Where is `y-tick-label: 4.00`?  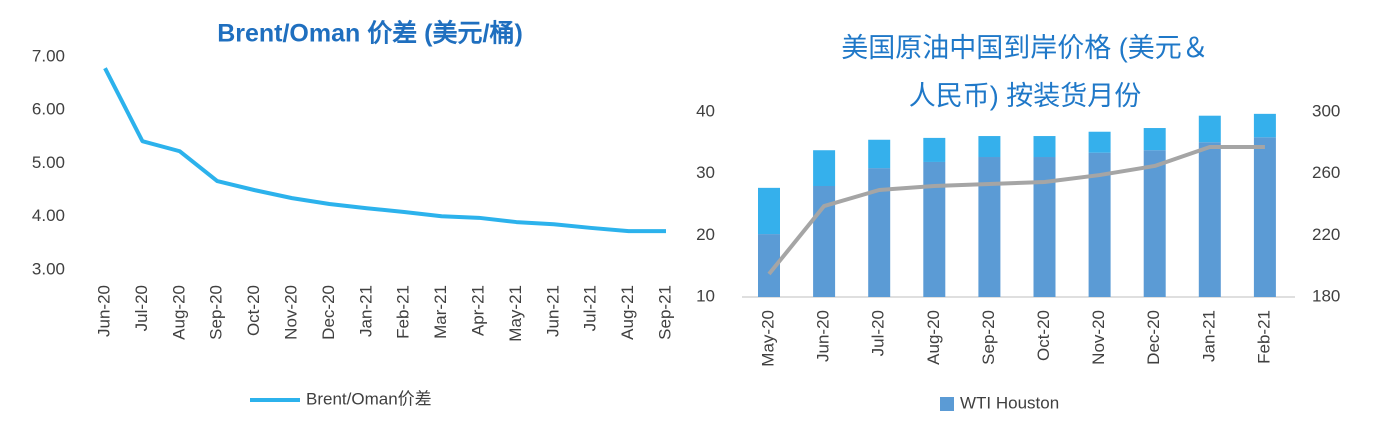 y-tick-label: 4.00 is located at coordinates (48, 215).